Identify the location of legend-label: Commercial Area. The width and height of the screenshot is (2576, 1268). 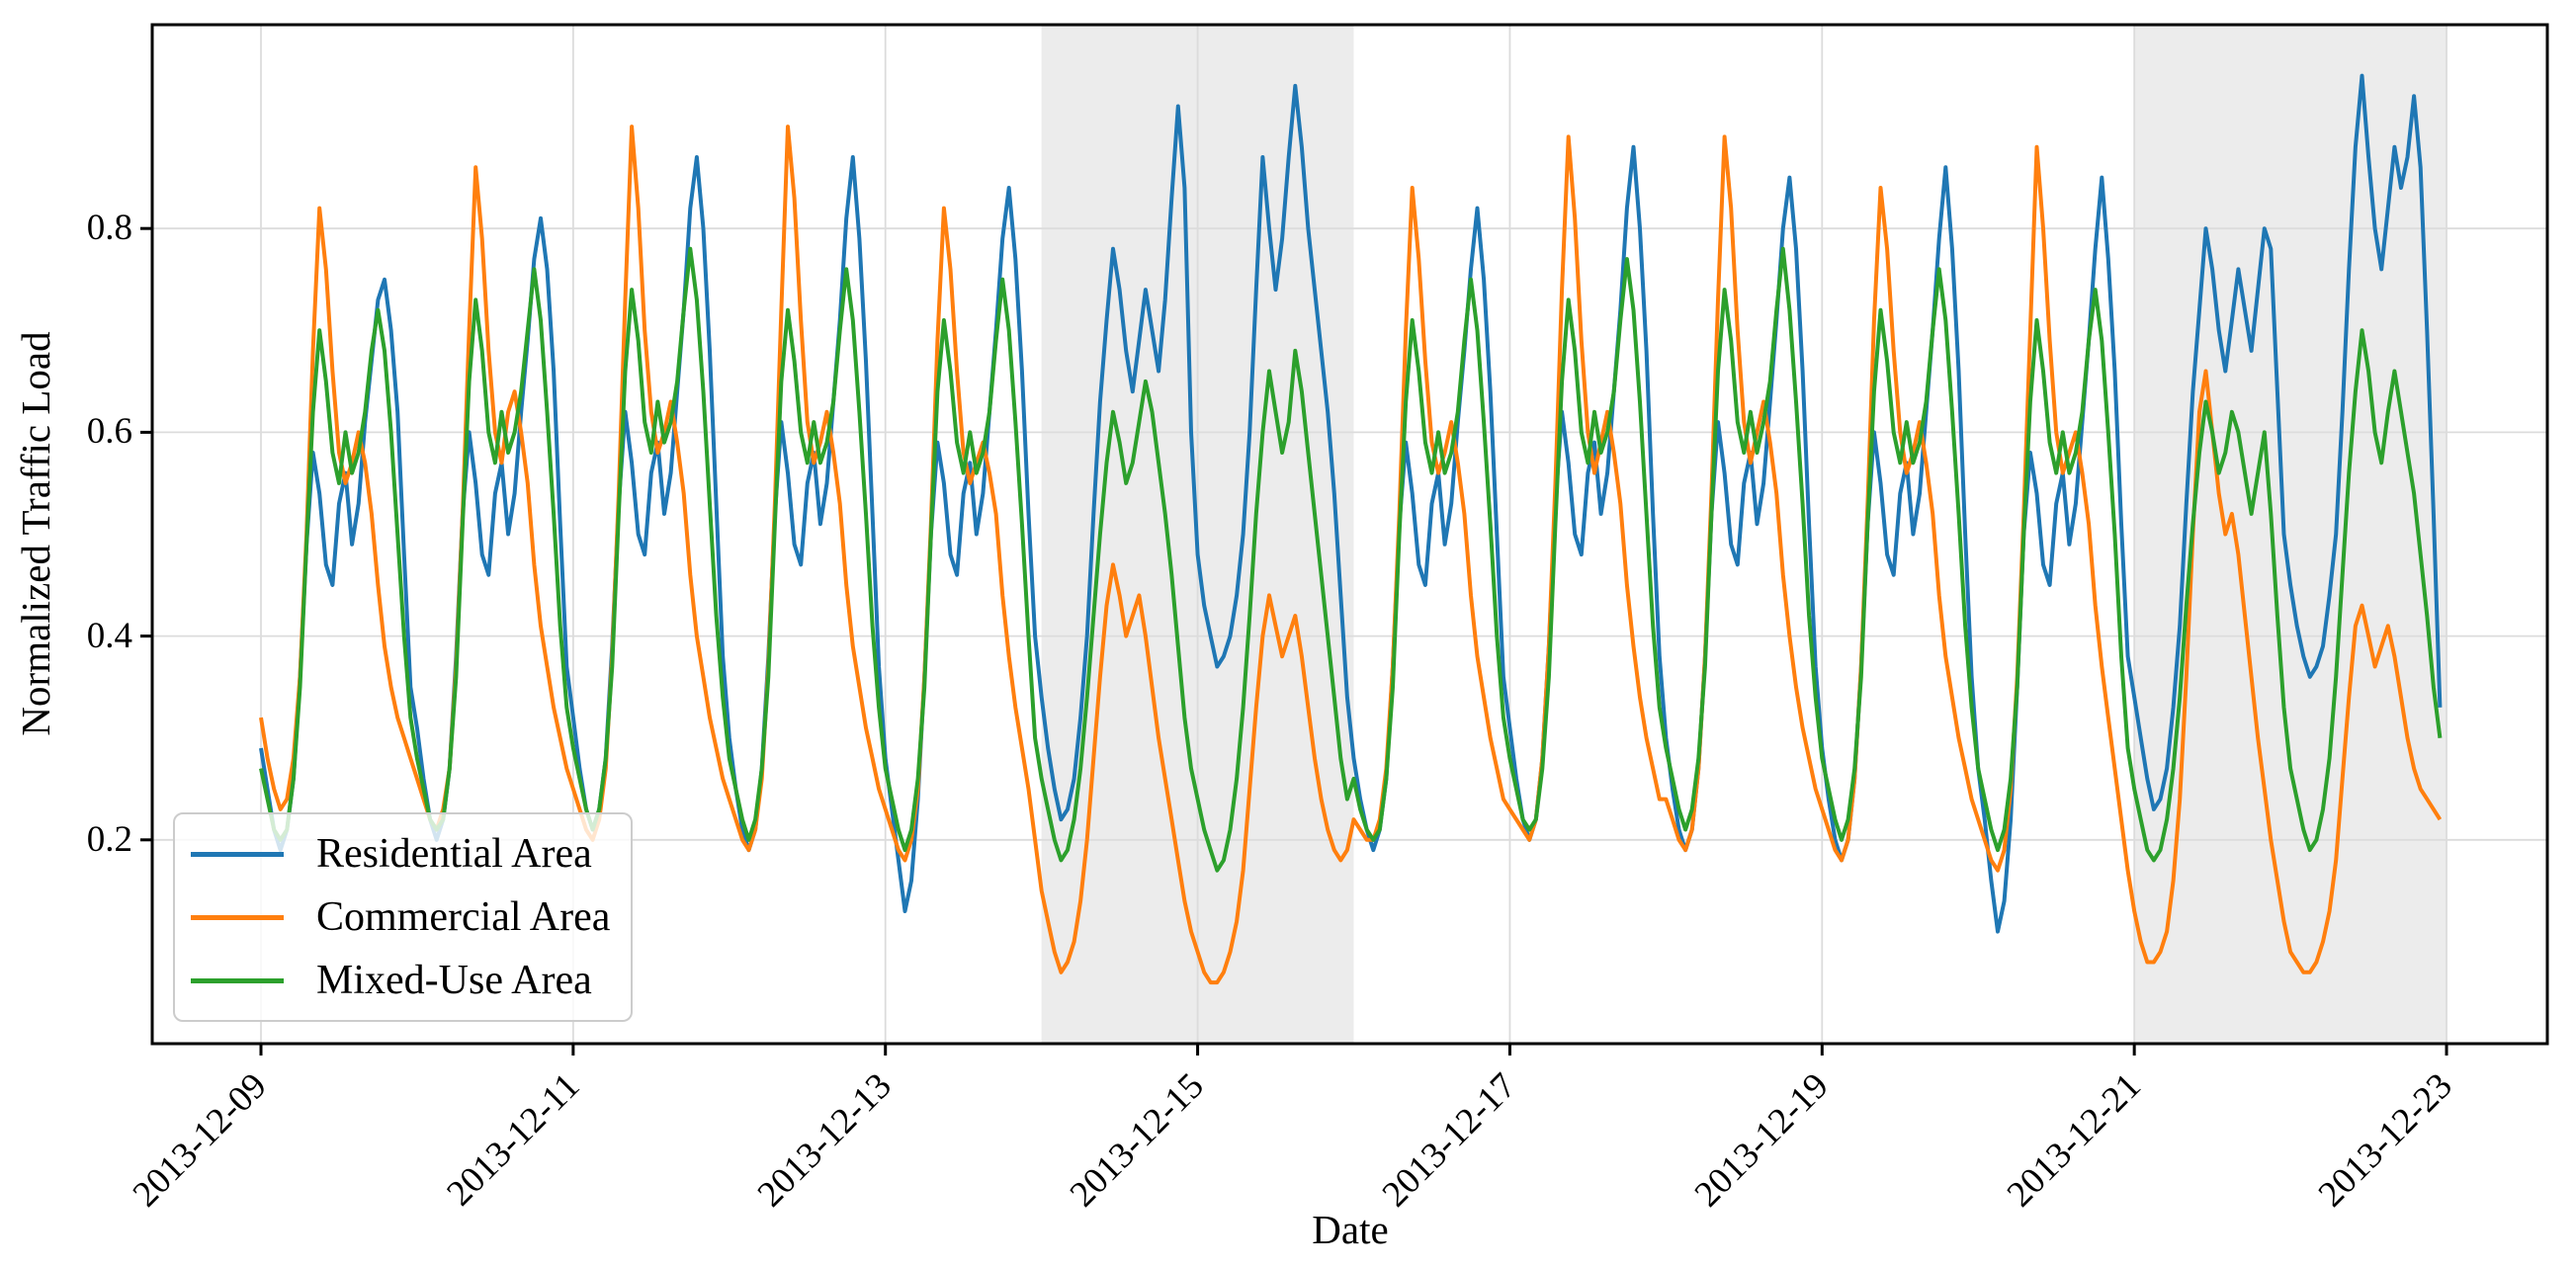
(463, 917).